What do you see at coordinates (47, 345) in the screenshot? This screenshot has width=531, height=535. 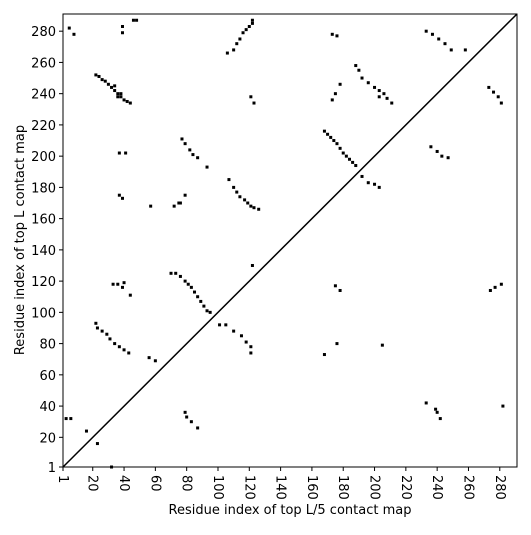 I see `y-tick-label: 80` at bounding box center [47, 345].